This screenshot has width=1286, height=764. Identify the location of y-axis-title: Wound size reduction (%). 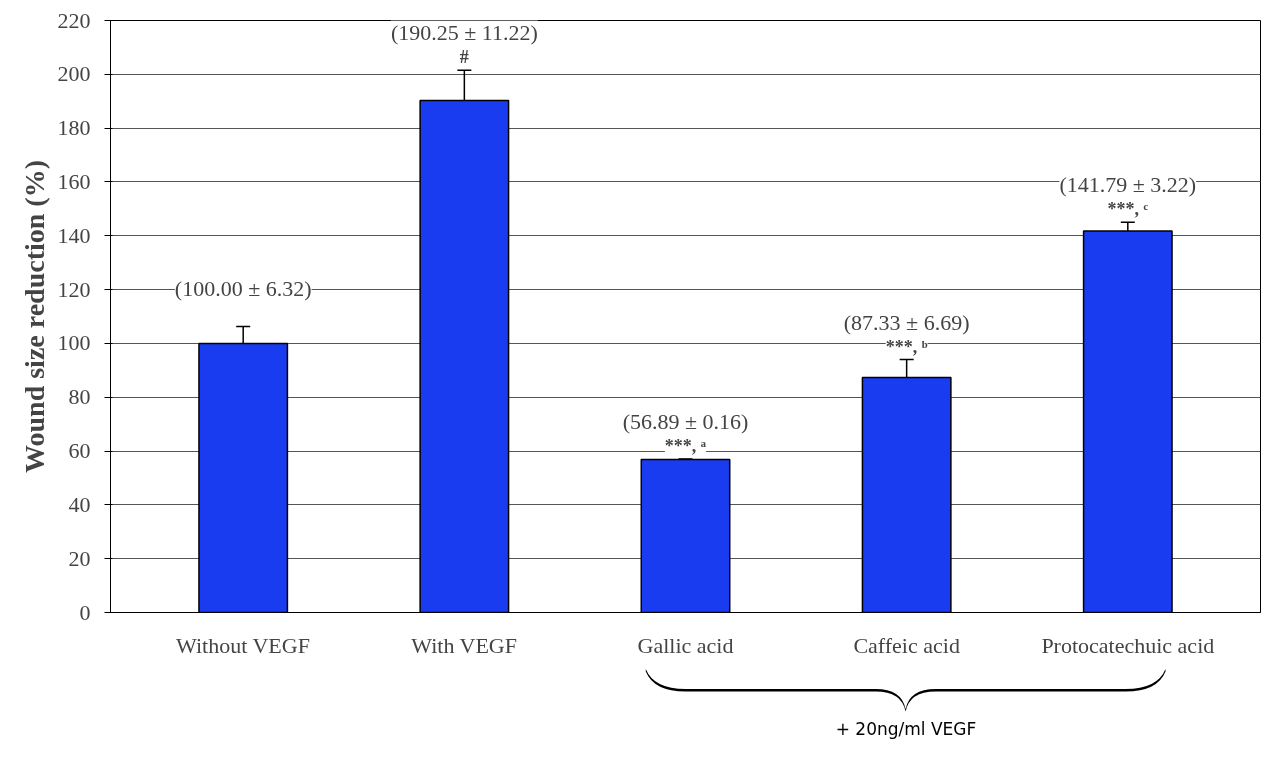
(34, 316).